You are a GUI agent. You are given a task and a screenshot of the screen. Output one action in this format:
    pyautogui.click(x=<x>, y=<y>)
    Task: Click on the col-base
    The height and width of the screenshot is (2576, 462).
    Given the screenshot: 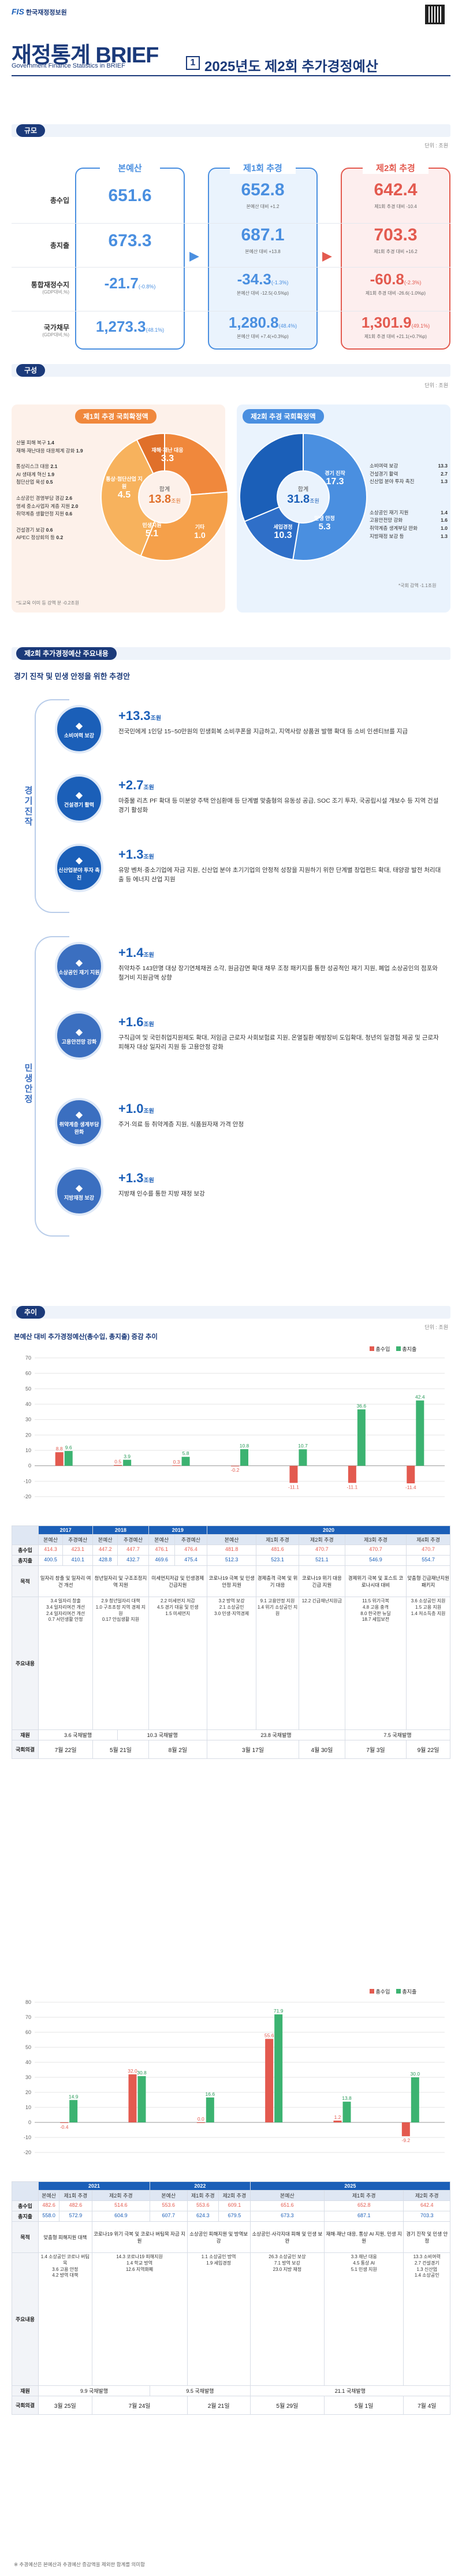 What is the action you would take?
    pyautogui.click(x=130, y=259)
    